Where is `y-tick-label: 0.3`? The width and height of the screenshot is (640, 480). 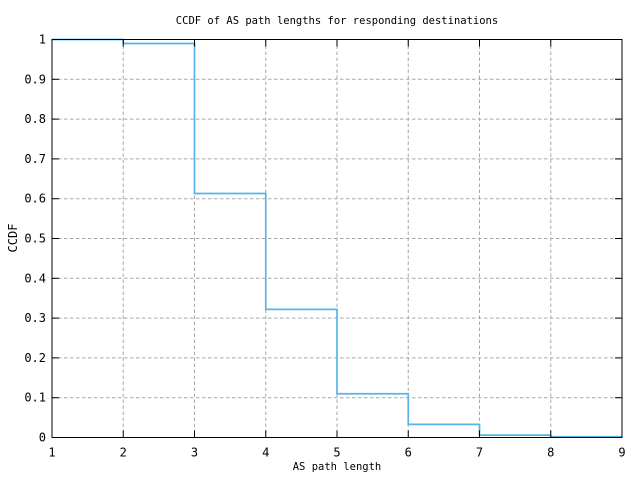 y-tick-label: 0.3 is located at coordinates (35, 318).